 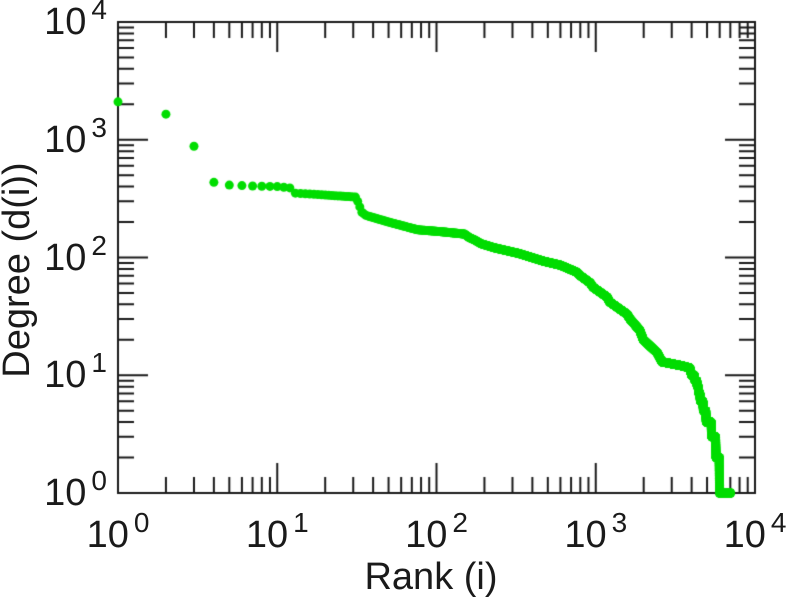 I want to click on y-tick-label-1000: 10 3, so click(x=75, y=137).